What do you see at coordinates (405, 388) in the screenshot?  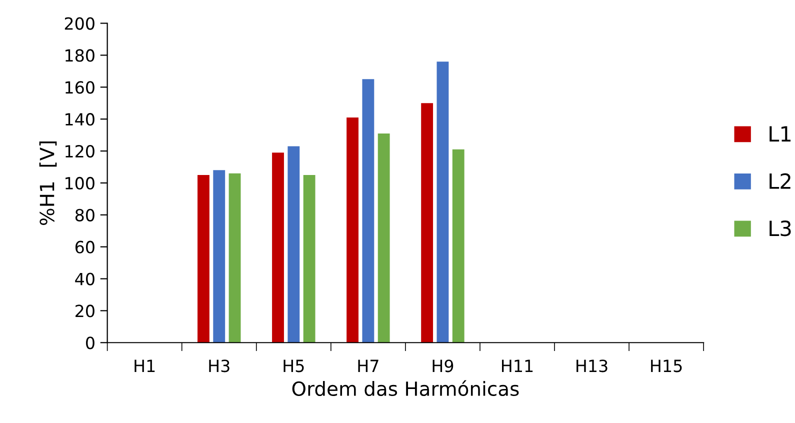 I see `x-axis-title: Ordem das Harmónicas` at bounding box center [405, 388].